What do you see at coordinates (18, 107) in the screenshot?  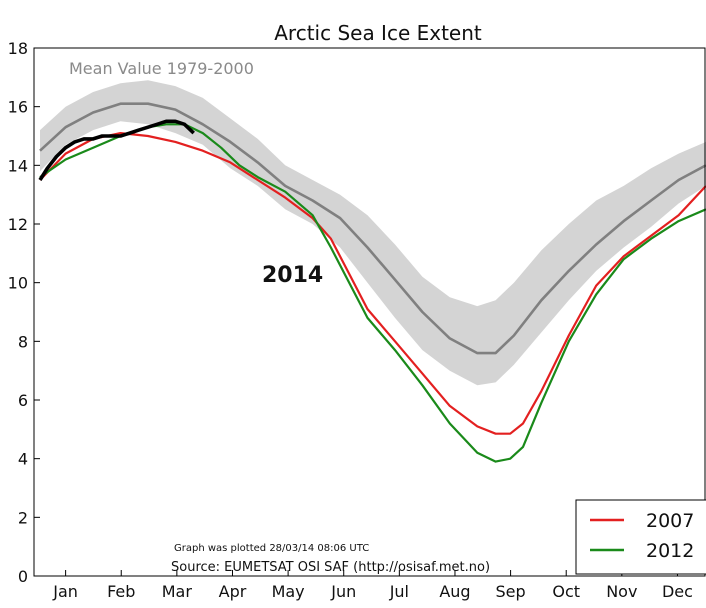 I see `y-tick-label: 16` at bounding box center [18, 107].